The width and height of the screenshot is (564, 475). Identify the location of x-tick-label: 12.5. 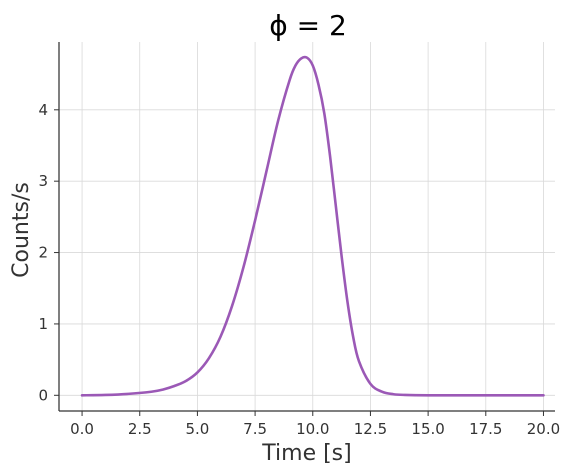
(370, 429).